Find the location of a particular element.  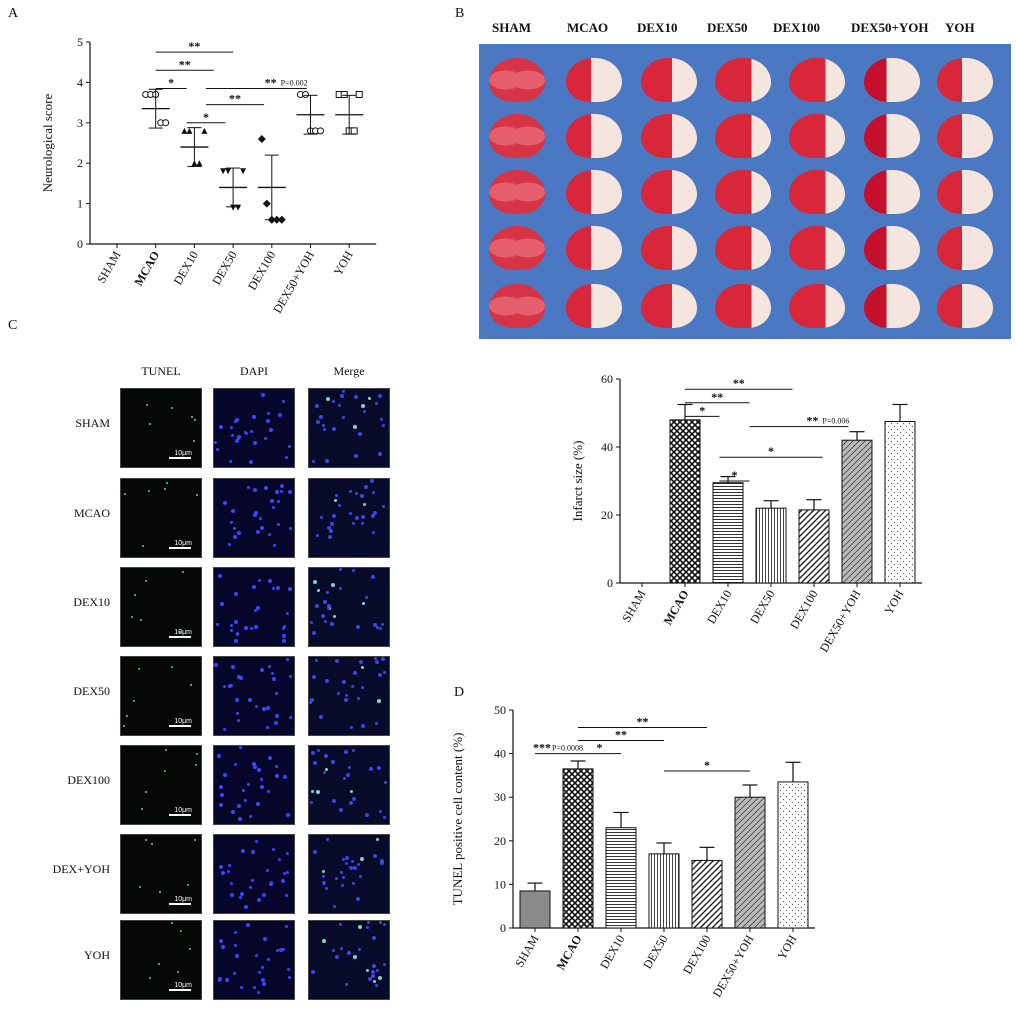

y-tick-label: 3 is located at coordinates (80, 123).